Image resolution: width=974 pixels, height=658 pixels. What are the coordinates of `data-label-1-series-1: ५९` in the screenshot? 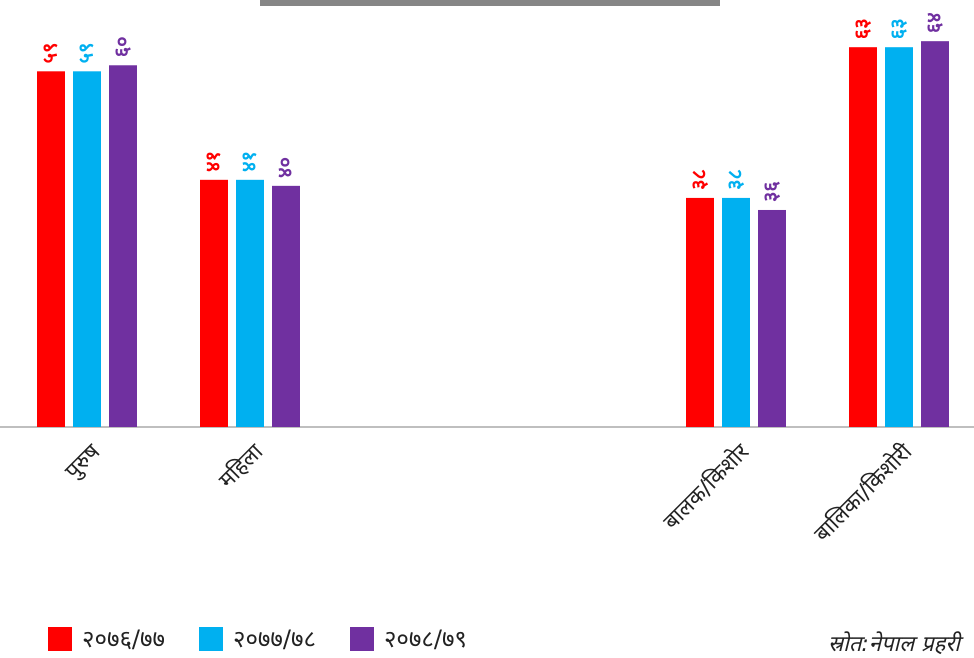 It's located at (50, 53).